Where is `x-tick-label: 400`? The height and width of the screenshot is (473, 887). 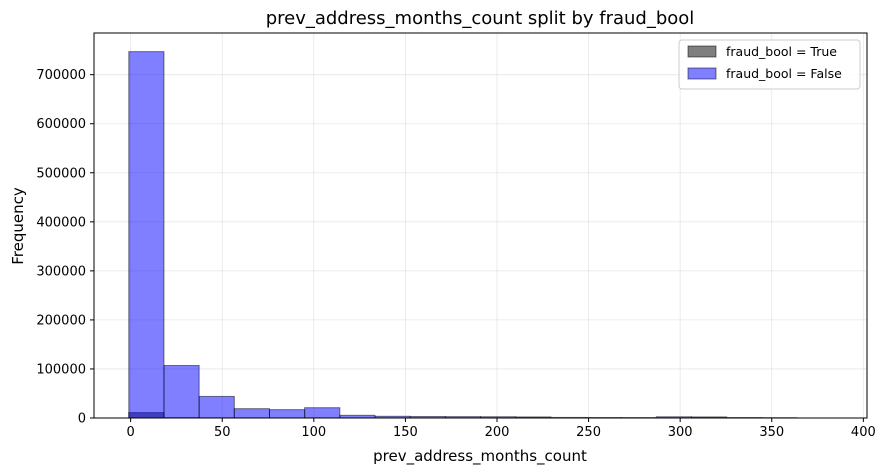
x-tick-label: 400 is located at coordinates (863, 432).